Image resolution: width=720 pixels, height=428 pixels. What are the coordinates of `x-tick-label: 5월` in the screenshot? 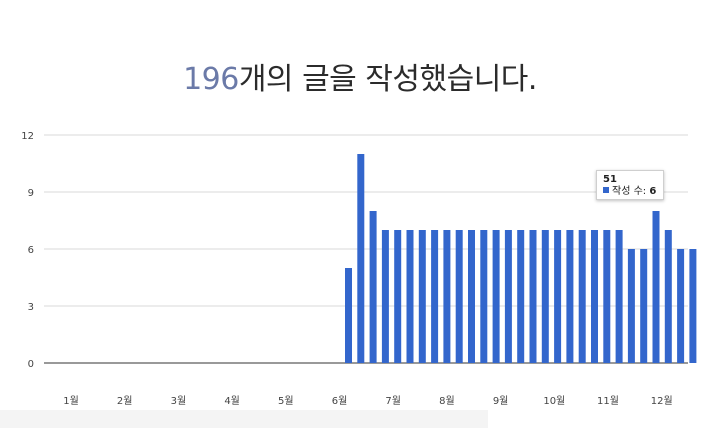 It's located at (286, 401).